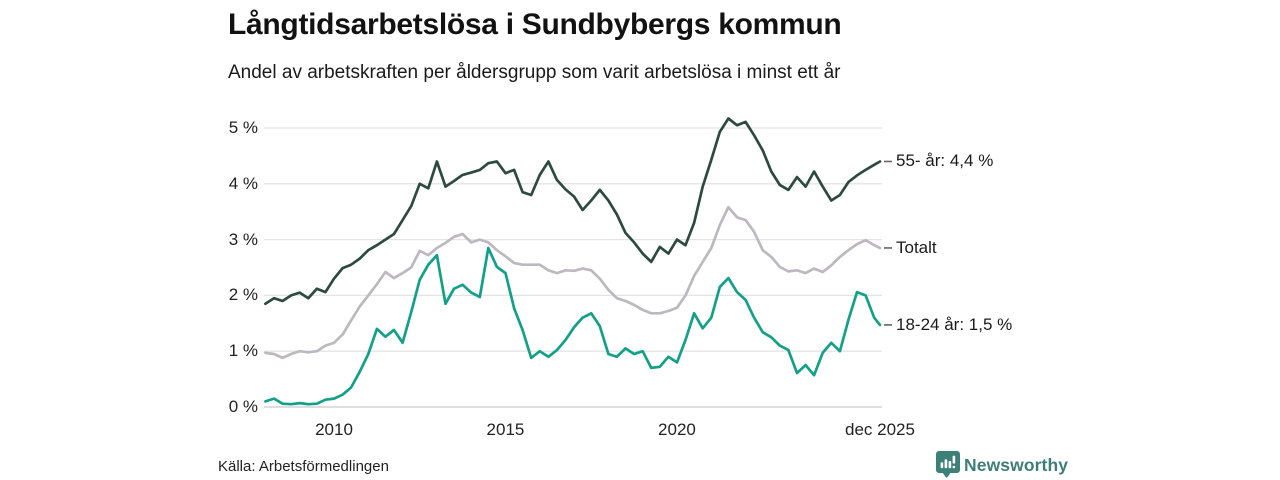 This screenshot has width=1280, height=480. Describe the element at coordinates (334, 429) in the screenshot. I see `x-axis-tick-2010: 2010` at that location.